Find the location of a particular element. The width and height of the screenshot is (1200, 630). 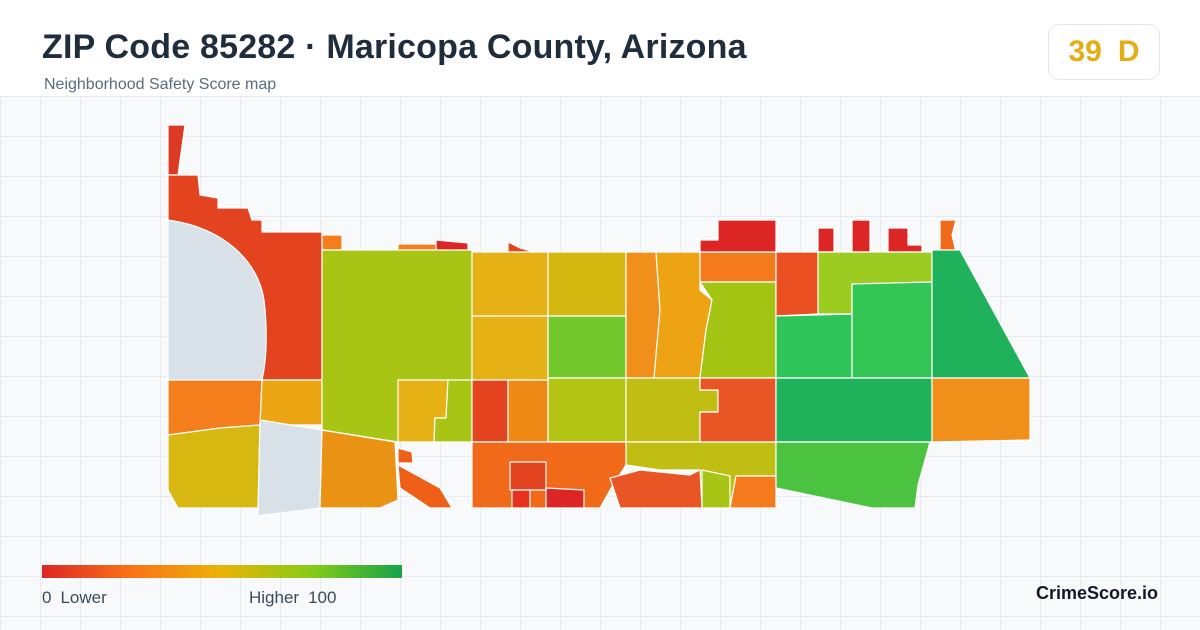

legend-low-label: Lower is located at coordinates (83, 597).